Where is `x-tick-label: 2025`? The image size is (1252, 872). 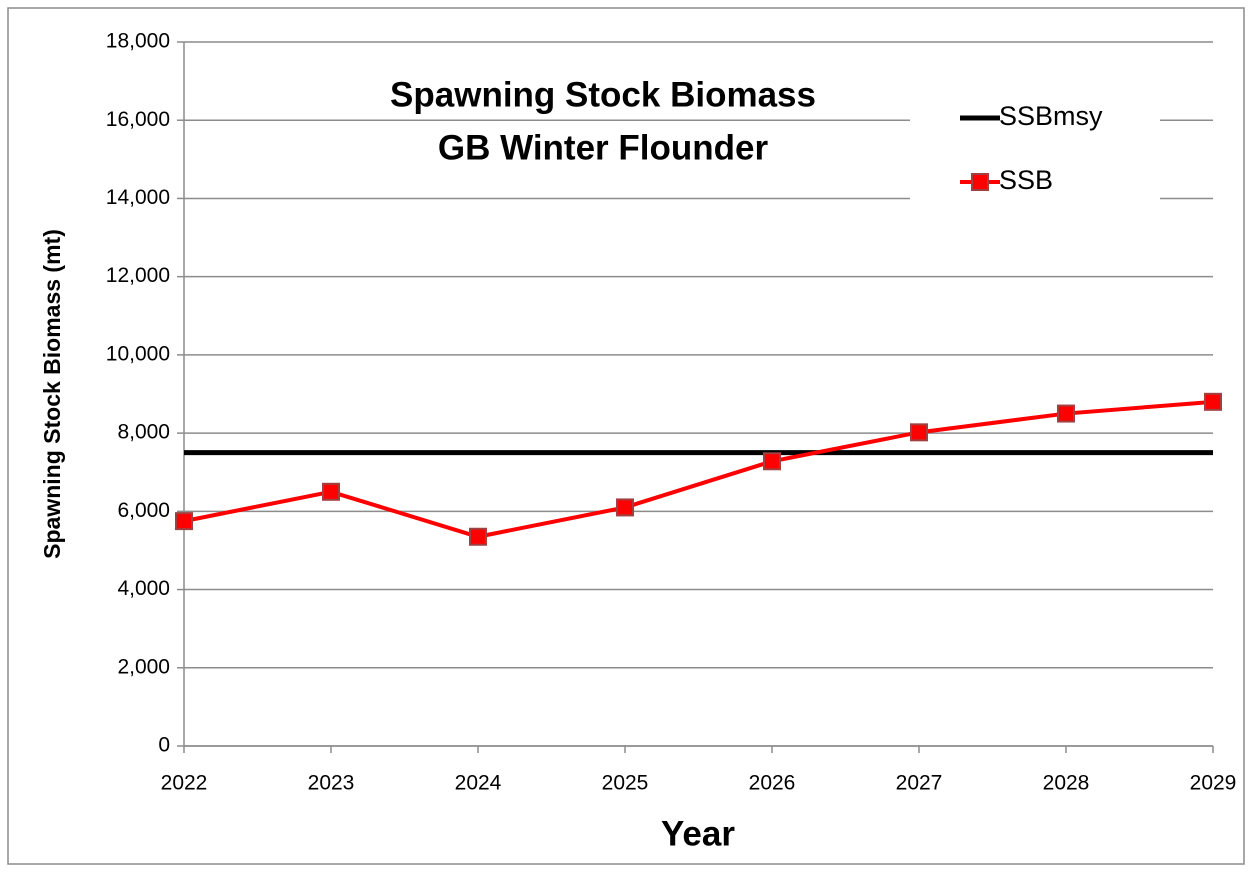
x-tick-label: 2025 is located at coordinates (625, 783).